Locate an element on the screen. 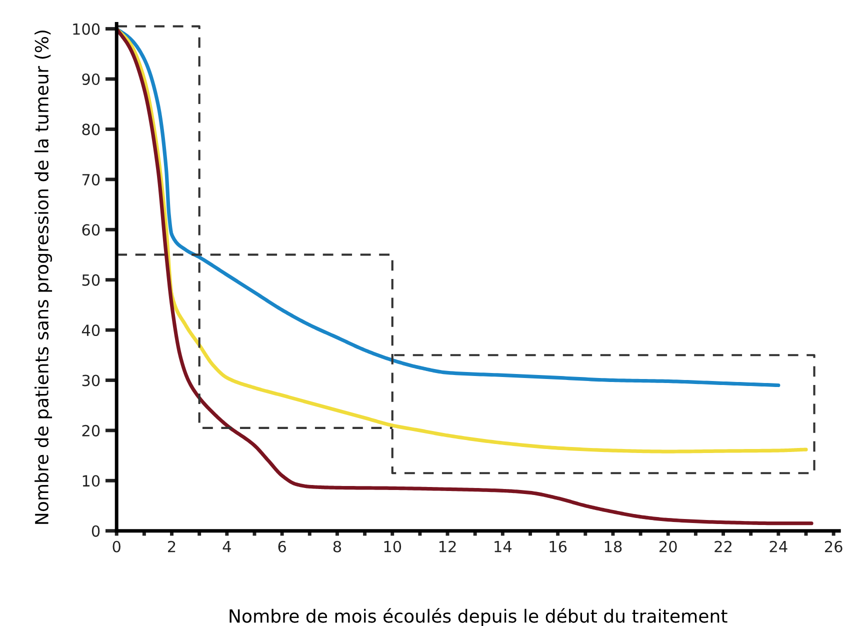 Image resolution: width=845 pixels, height=626 pixels. x-tick-label: 4 is located at coordinates (226, 546).